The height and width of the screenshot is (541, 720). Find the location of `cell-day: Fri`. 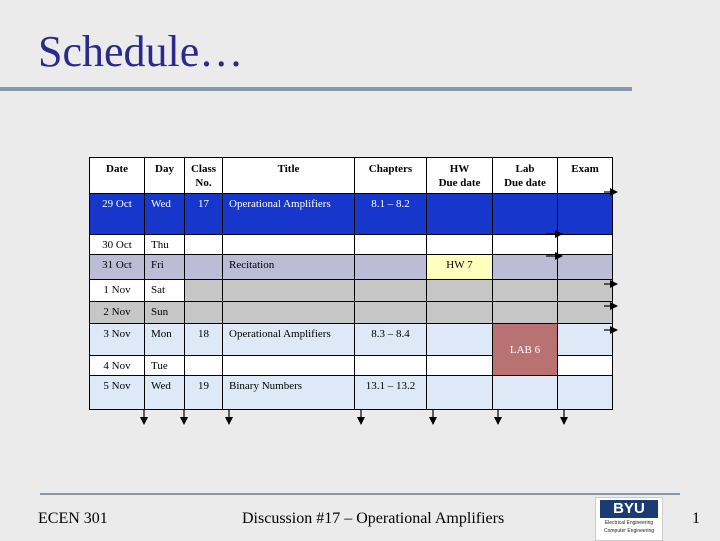

cell-day: Fri is located at coordinates (164, 267).